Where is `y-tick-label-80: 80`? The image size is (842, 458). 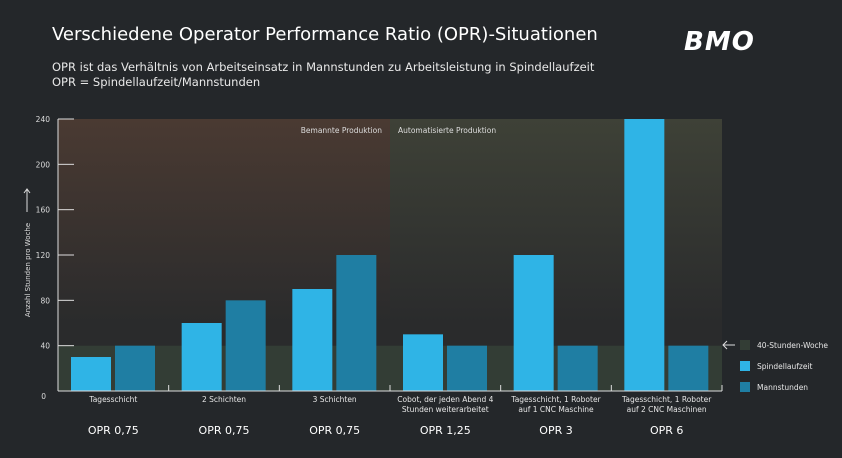
y-tick-label-80: 80 is located at coordinates (45, 300).